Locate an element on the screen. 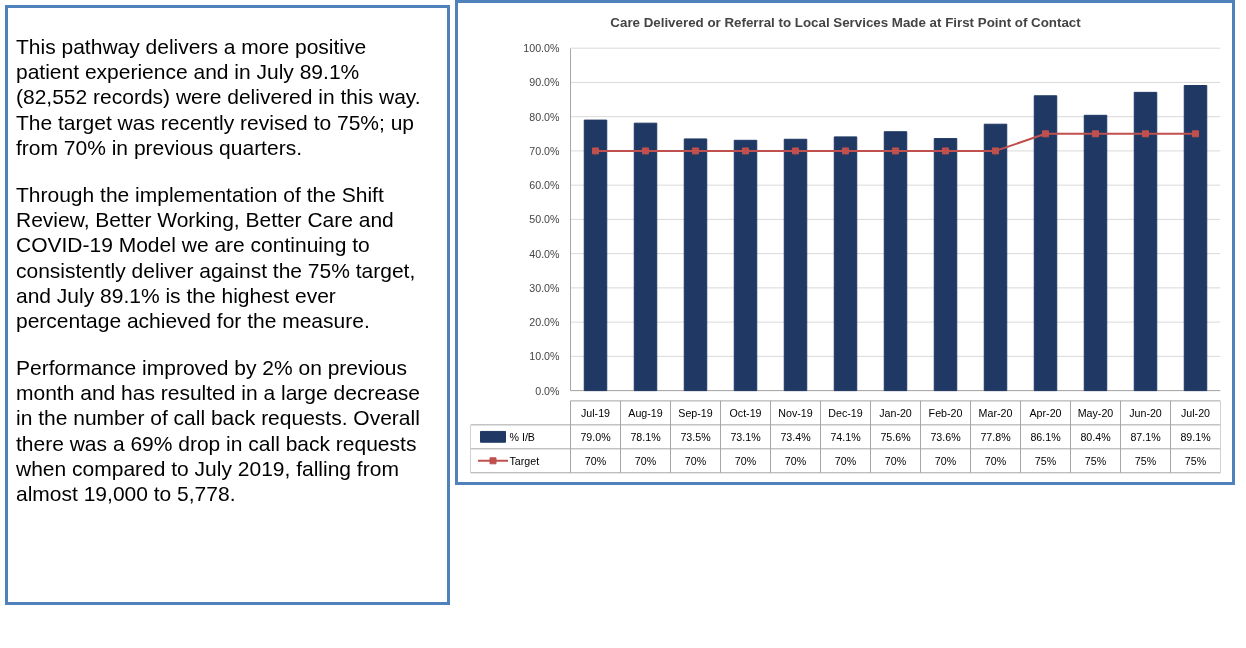 Image resolution: width=1246 pixels, height=648 pixels. data-label: 73.4% is located at coordinates (796, 436).